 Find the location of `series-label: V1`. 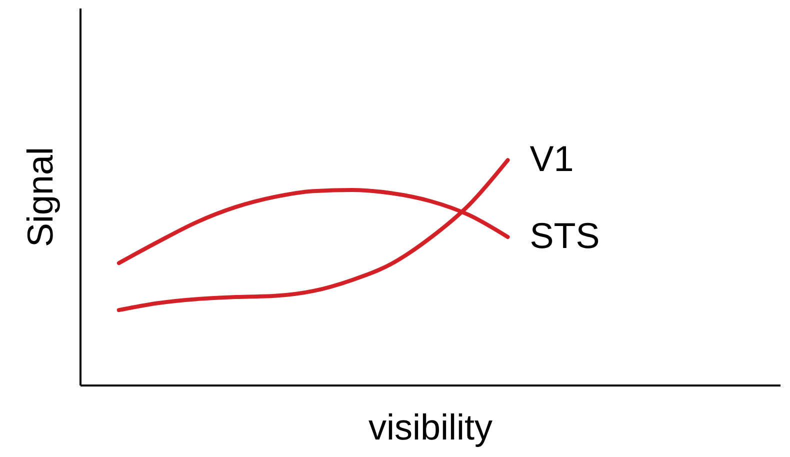

series-label: V1 is located at coordinates (552, 159).